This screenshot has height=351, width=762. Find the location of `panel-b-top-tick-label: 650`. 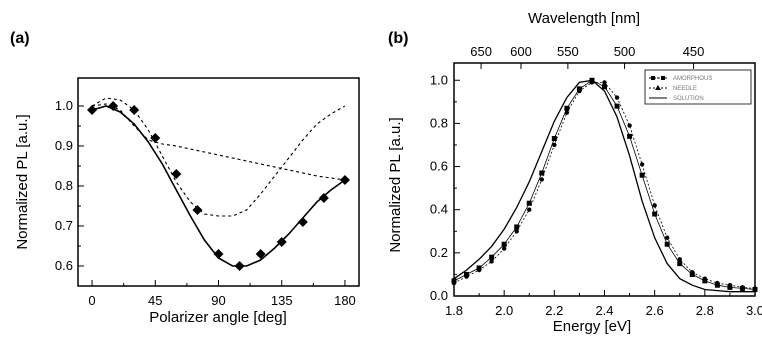

panel-b-top-tick-label: 650 is located at coordinates (481, 51).